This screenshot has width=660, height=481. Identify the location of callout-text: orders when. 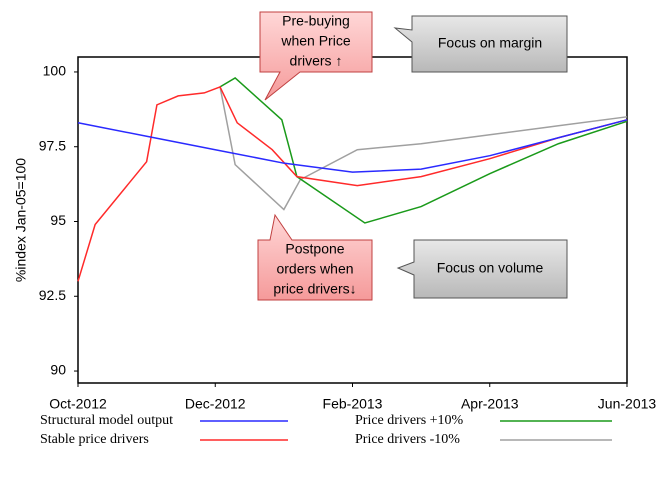
(314, 269).